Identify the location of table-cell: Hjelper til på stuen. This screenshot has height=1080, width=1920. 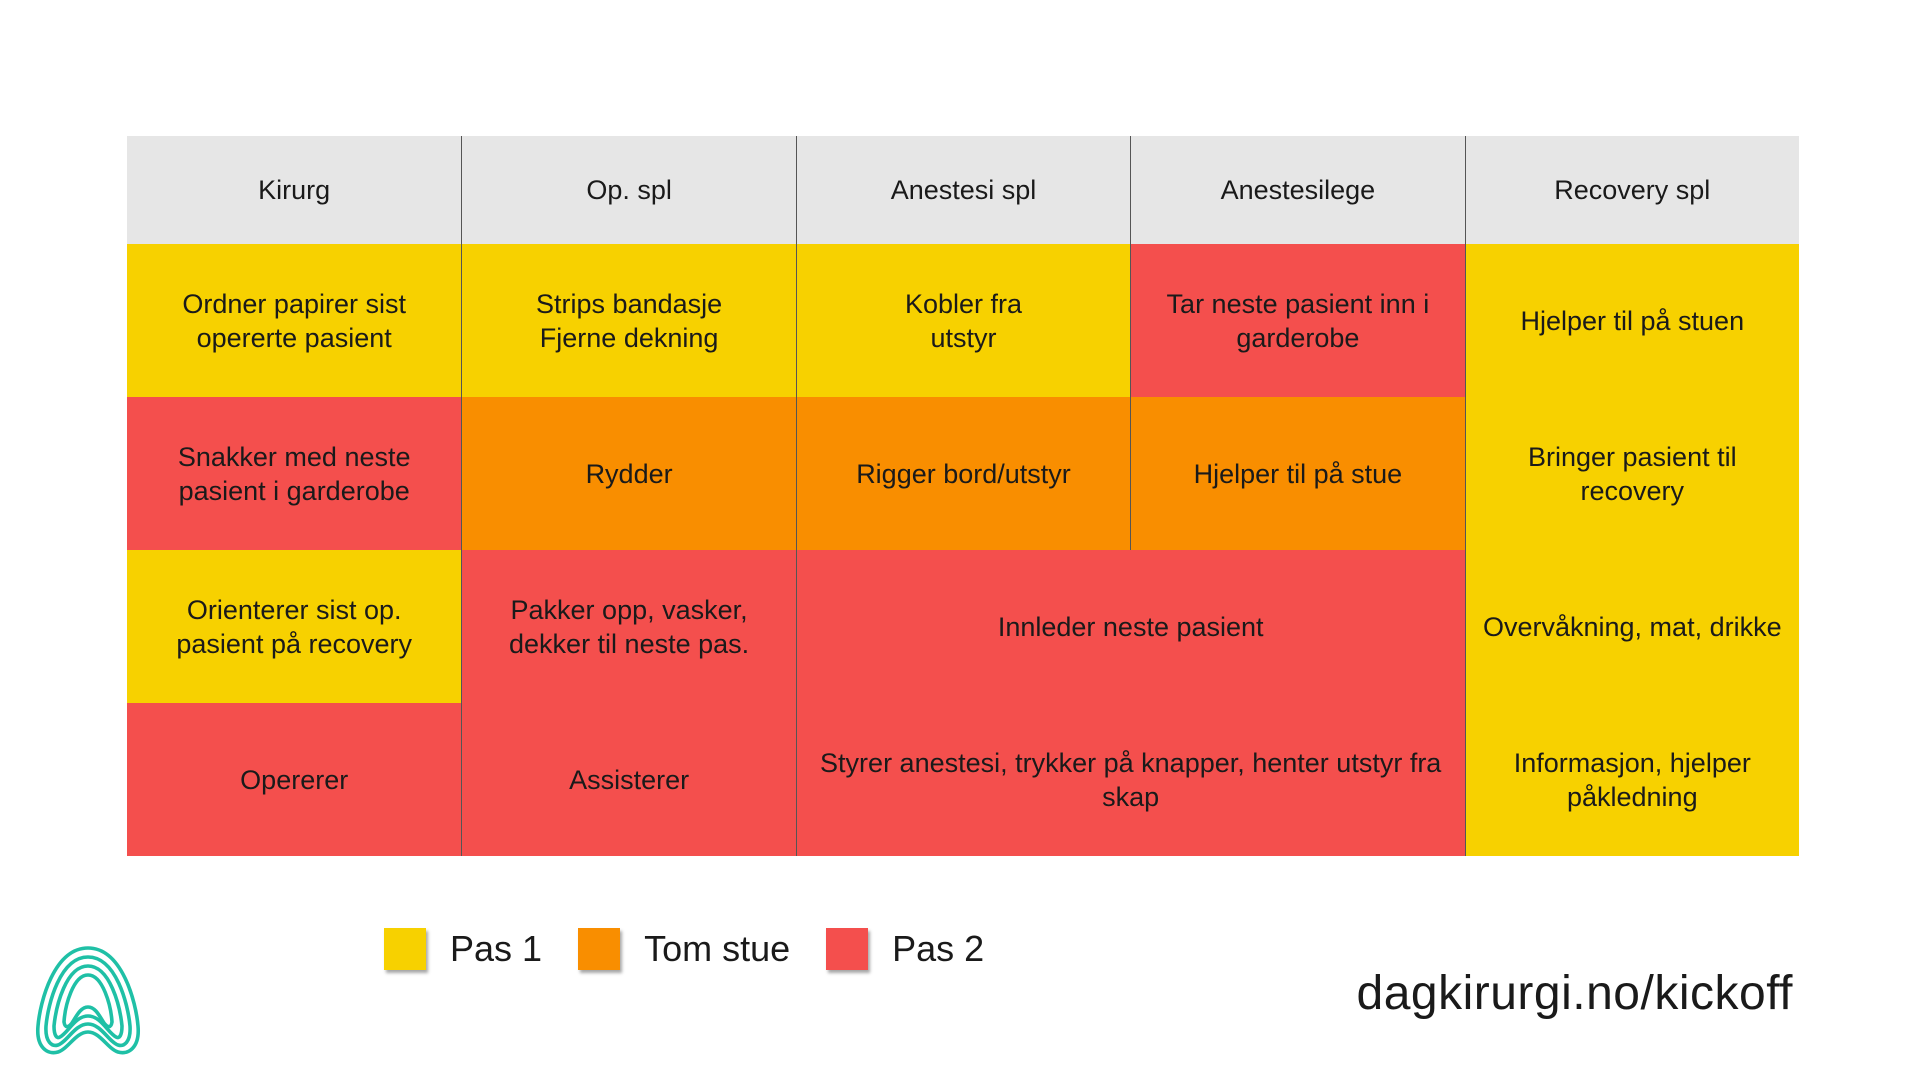
(1631, 320).